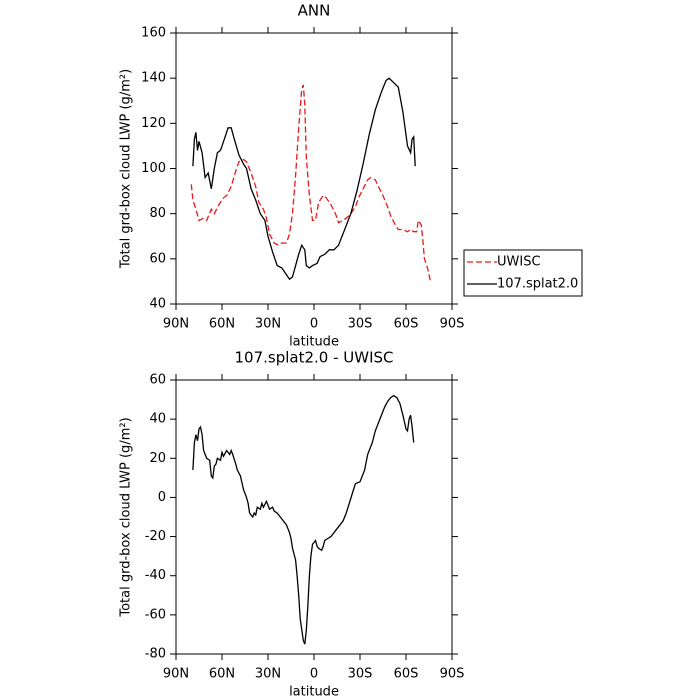  What do you see at coordinates (314, 11) in the screenshot?
I see `chart-title: ANN` at bounding box center [314, 11].